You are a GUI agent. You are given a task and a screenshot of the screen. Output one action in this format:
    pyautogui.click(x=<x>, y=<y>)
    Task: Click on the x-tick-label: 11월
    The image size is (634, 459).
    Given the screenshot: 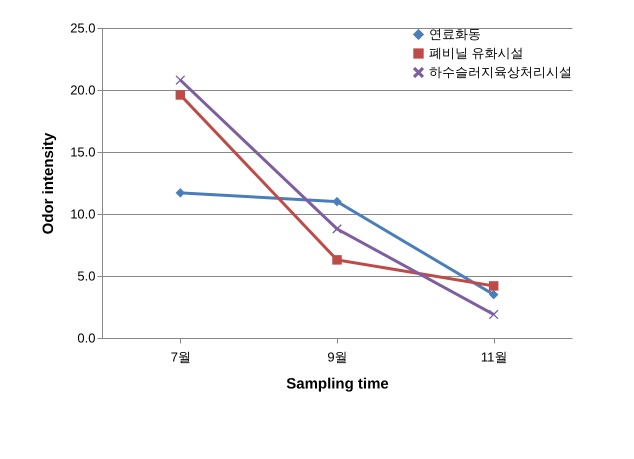 What is the action you would take?
    pyautogui.click(x=494, y=357)
    